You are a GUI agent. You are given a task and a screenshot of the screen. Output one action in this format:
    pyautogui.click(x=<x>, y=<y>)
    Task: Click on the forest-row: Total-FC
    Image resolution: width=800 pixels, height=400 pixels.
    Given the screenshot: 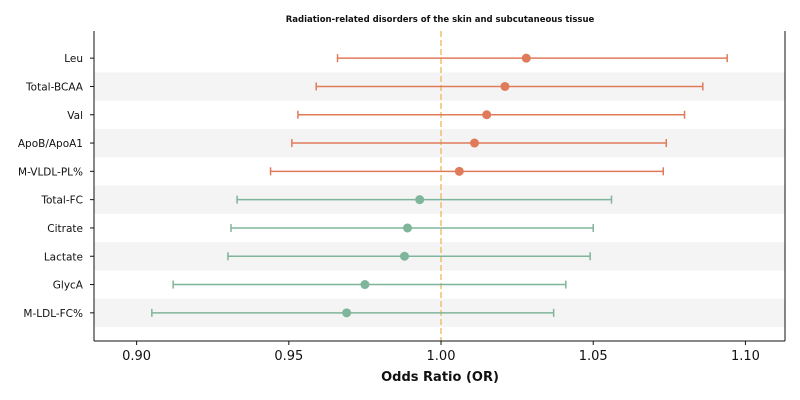 What is the action you would take?
    pyautogui.click(x=326, y=201)
    